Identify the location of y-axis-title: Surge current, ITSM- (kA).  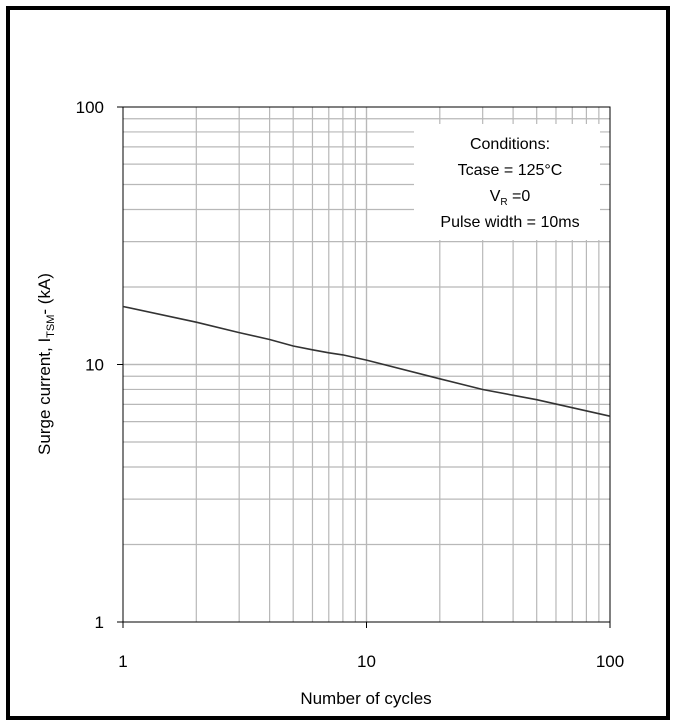
(46, 364).